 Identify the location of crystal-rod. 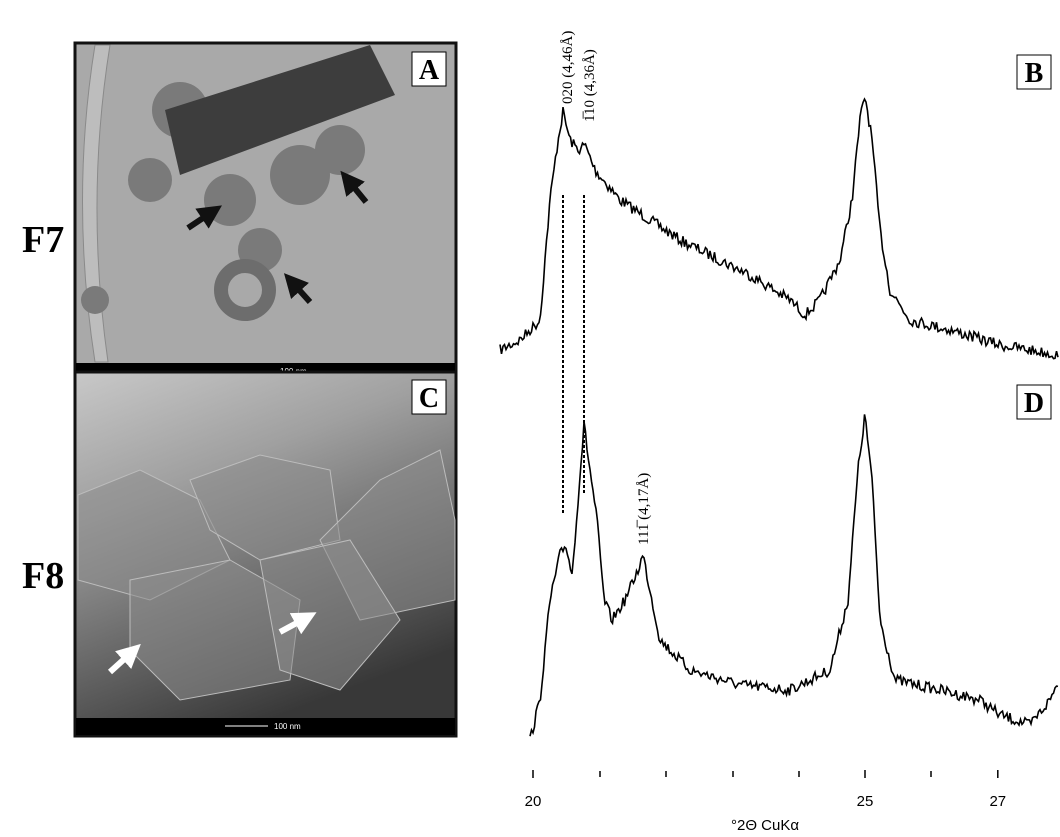
(280, 110).